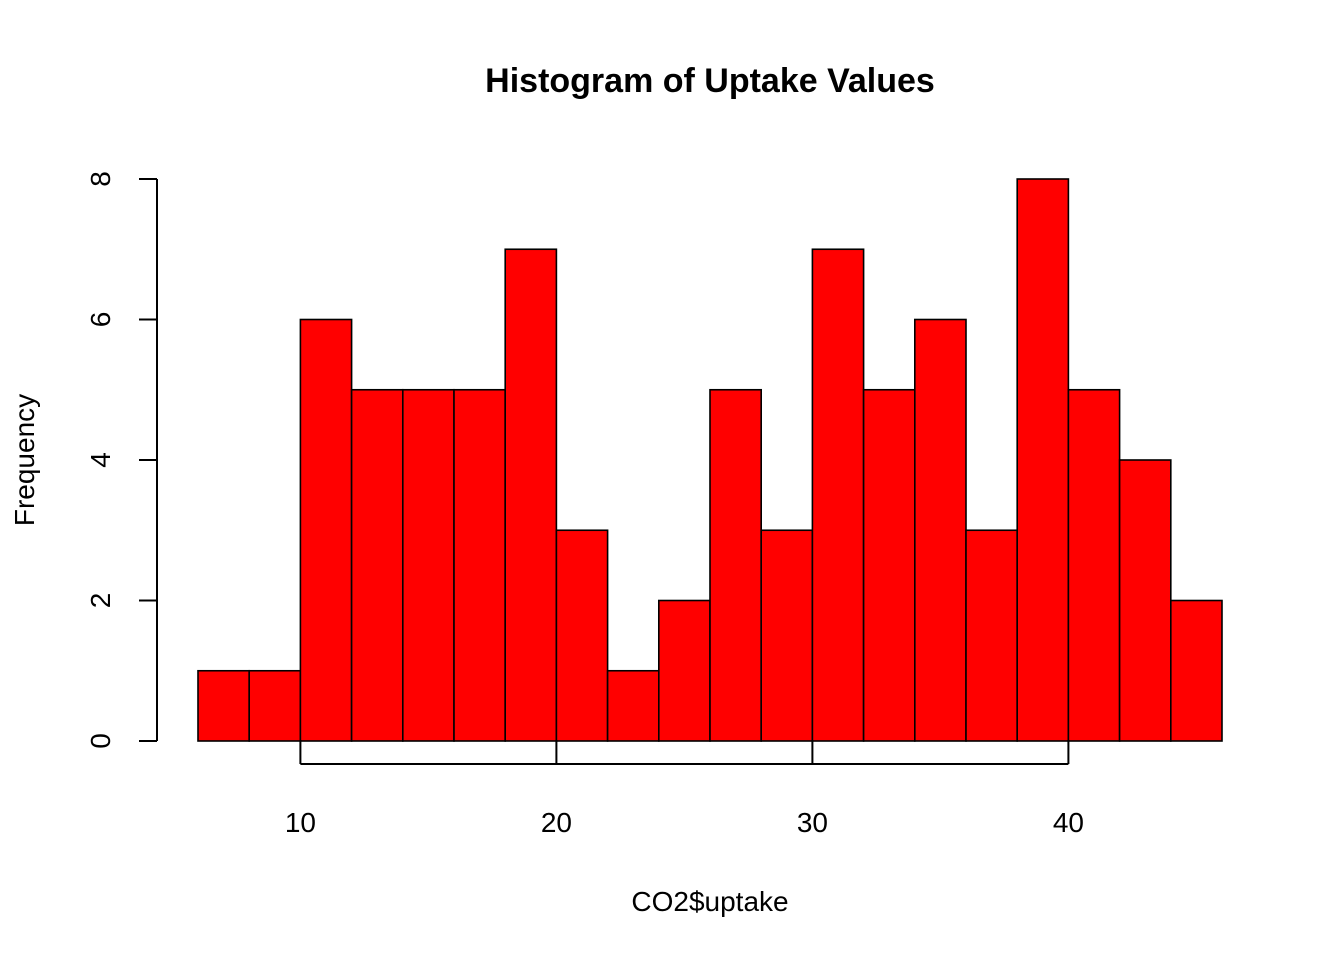  What do you see at coordinates (24, 460) in the screenshot?
I see `y-axis-label: Frequency` at bounding box center [24, 460].